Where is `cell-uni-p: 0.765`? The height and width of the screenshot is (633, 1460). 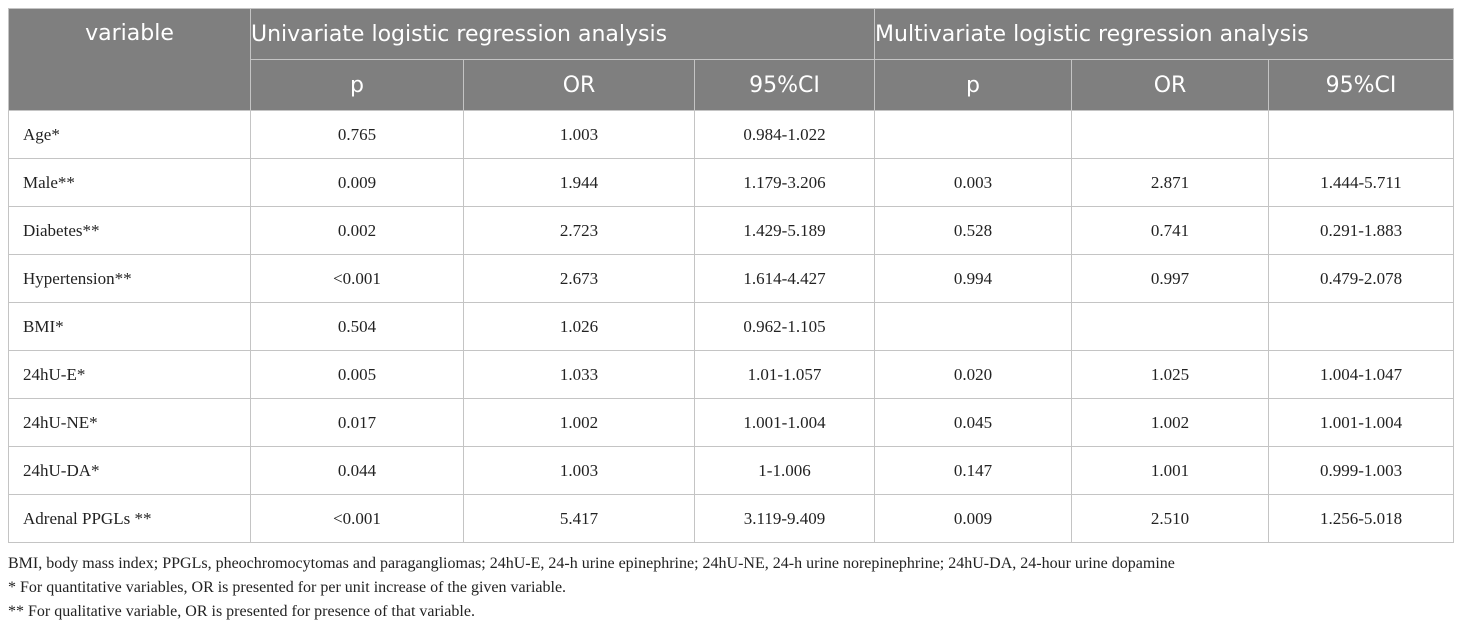
cell-uni-p: 0.765 is located at coordinates (357, 134).